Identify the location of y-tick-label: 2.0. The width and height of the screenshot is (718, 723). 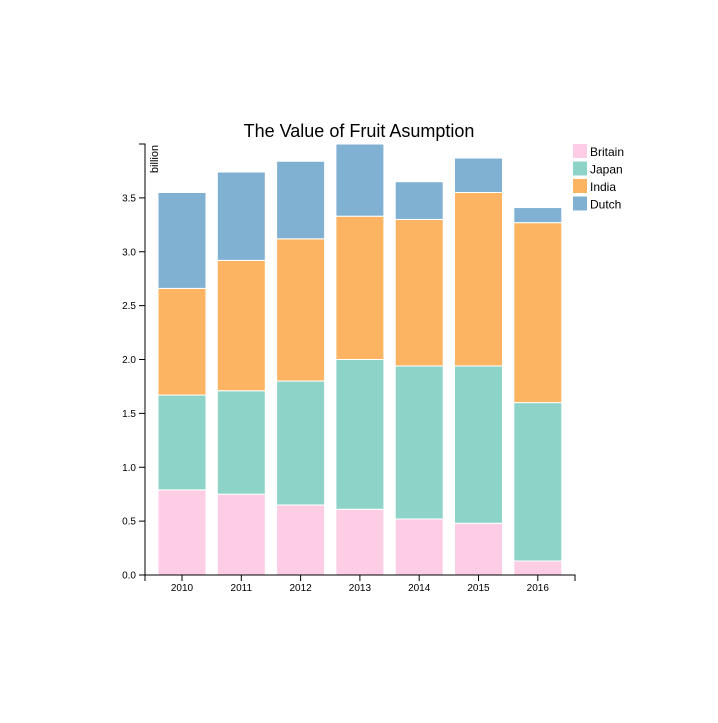
(129, 360).